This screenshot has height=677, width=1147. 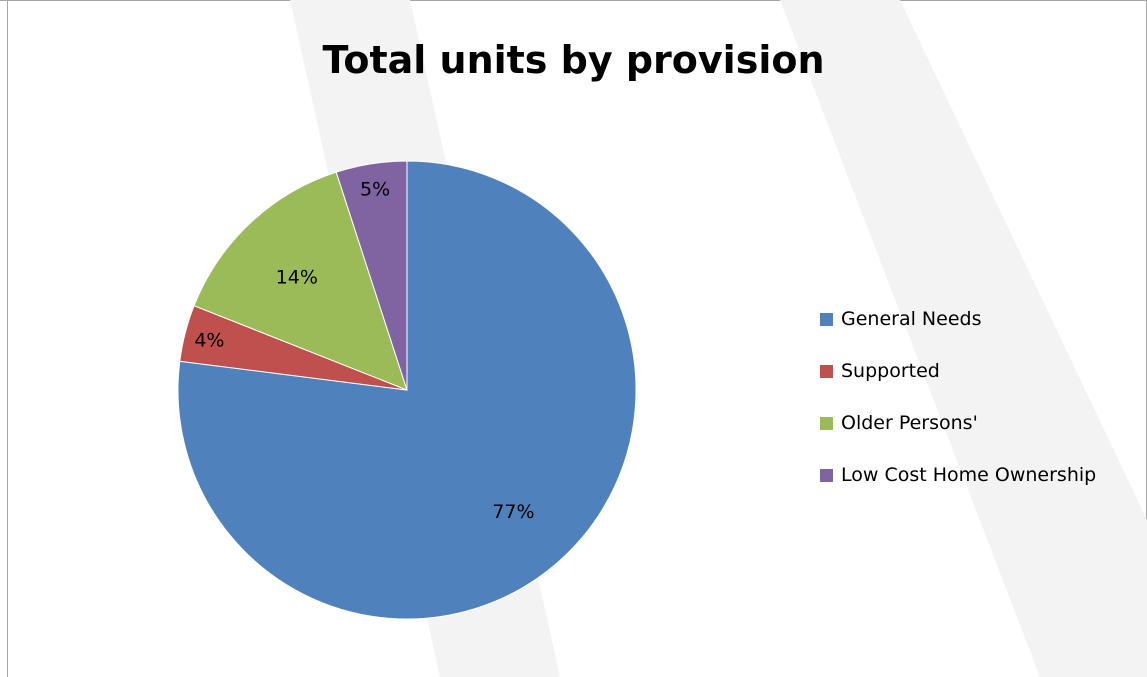 What do you see at coordinates (371, 275) in the screenshot?
I see `pie-slice-low-cost-home-ownership` at bounding box center [371, 275].